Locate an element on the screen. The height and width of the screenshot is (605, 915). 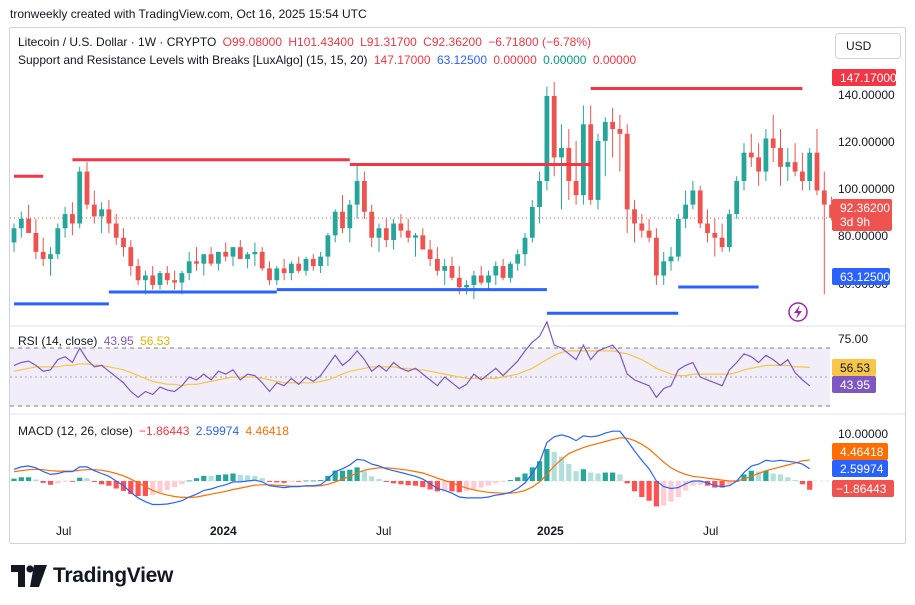
time-label: Jul is located at coordinates (710, 531).